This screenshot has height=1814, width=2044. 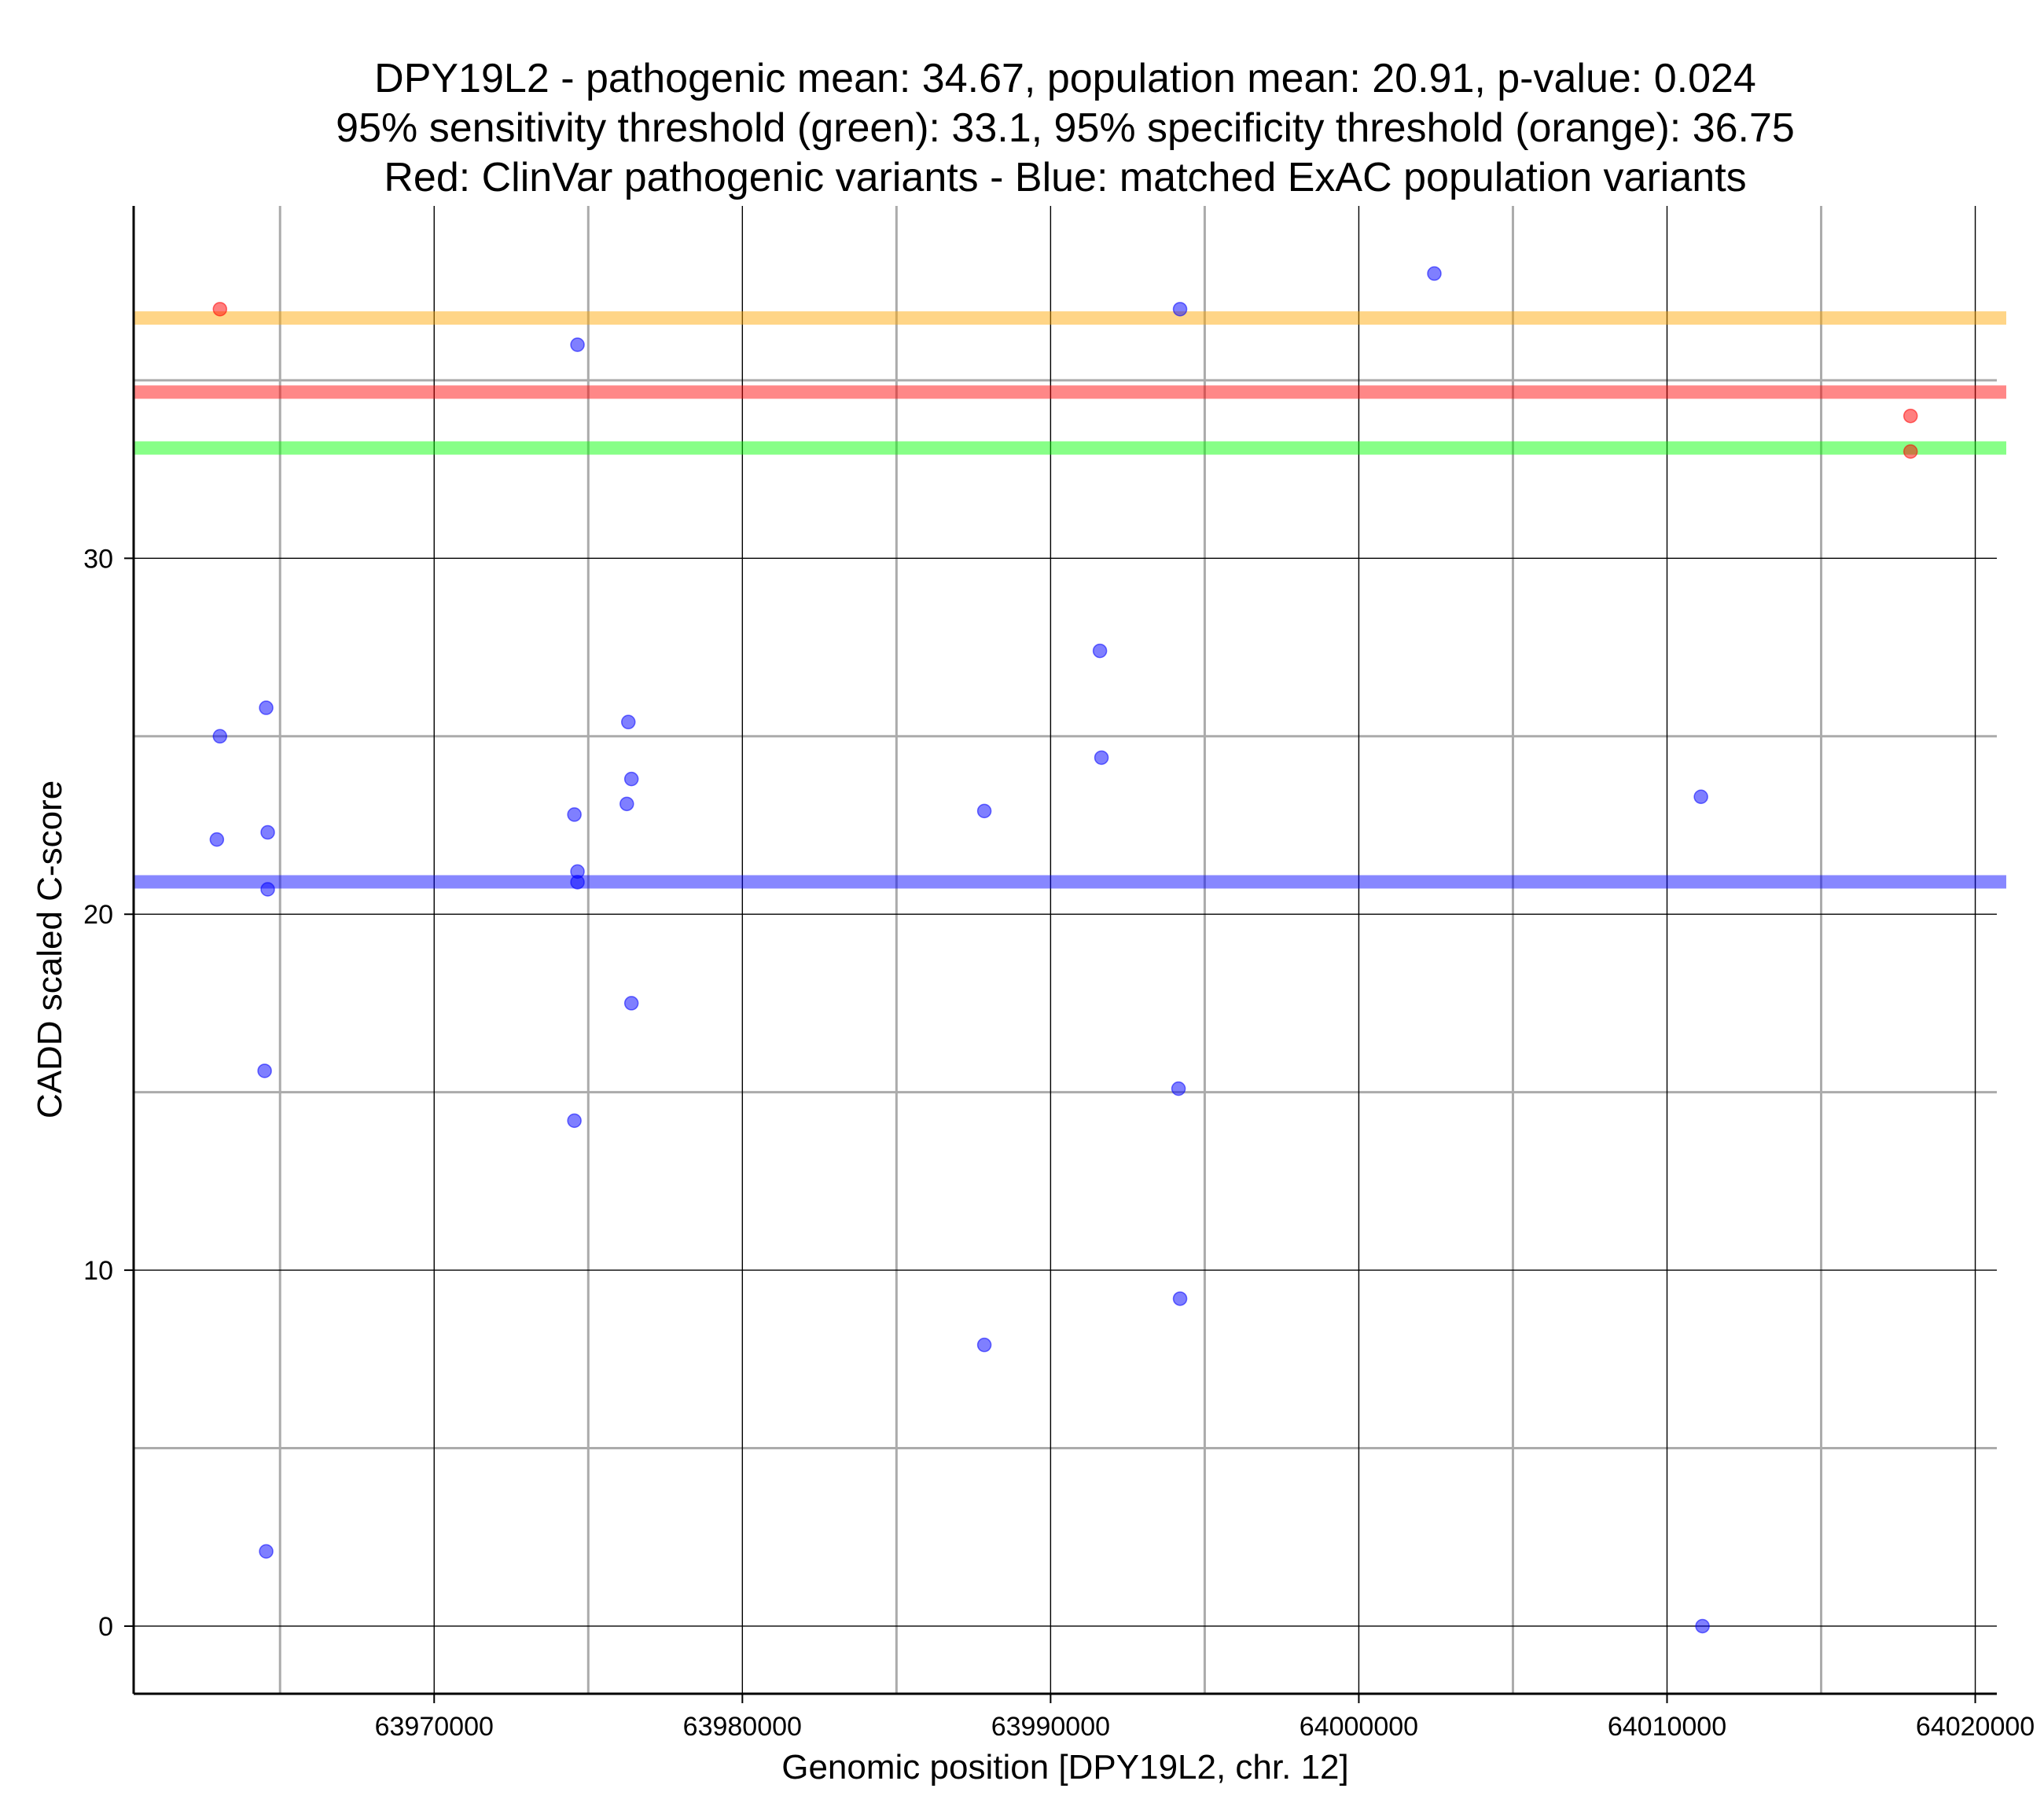 I want to click on x-tick-label: 63970000, so click(x=435, y=1727).